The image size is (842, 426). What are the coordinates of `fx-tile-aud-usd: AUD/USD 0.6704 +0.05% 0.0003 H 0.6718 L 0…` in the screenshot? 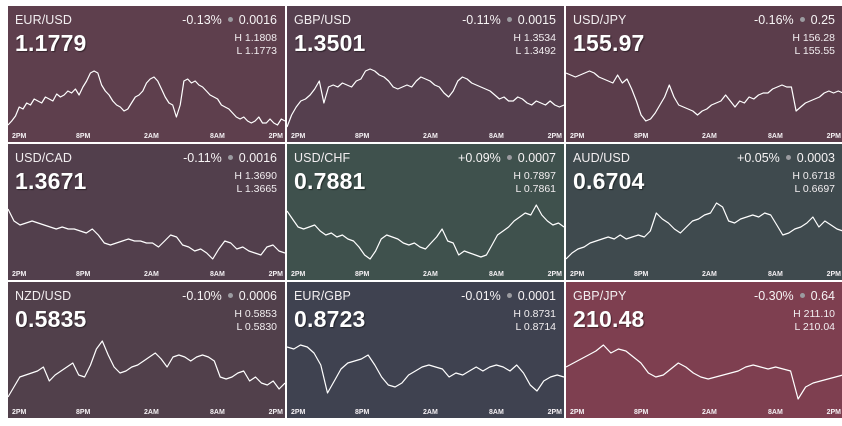 It's located at (704, 212).